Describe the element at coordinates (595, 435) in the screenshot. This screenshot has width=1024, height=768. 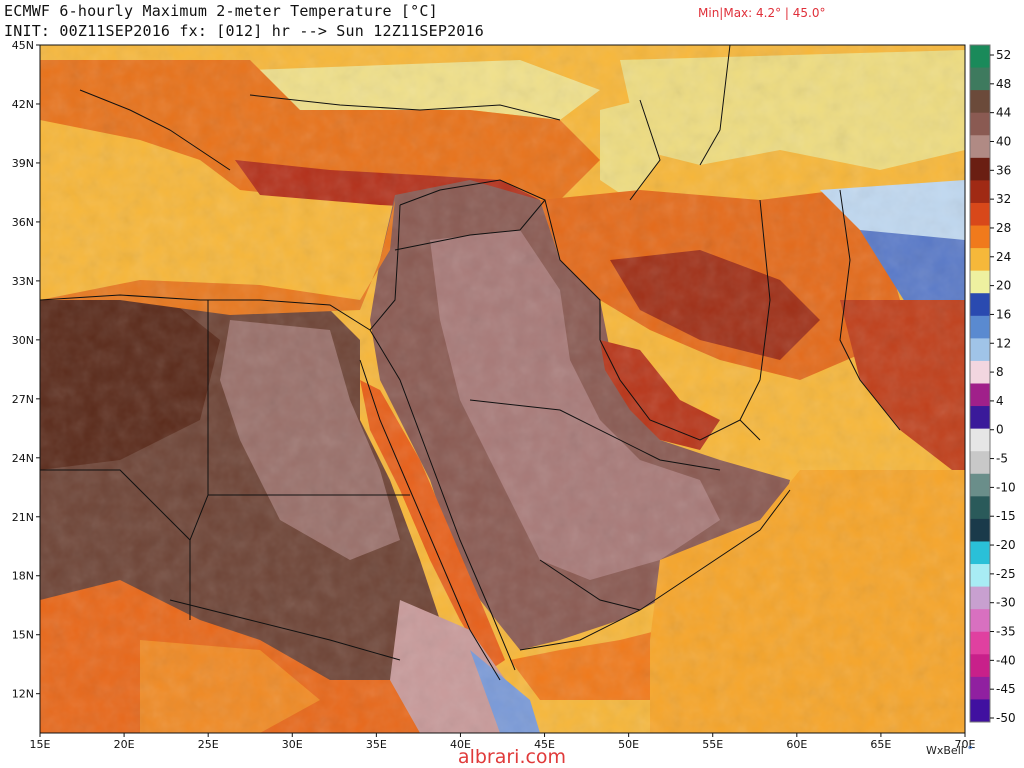
I see `saudi-border` at that location.